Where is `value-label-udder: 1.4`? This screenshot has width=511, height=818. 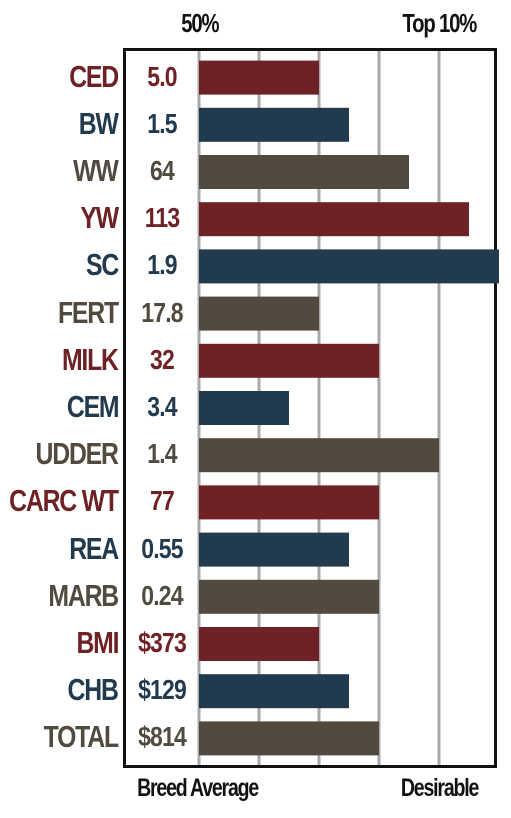
value-label-udder: 1.4 is located at coordinates (162, 454).